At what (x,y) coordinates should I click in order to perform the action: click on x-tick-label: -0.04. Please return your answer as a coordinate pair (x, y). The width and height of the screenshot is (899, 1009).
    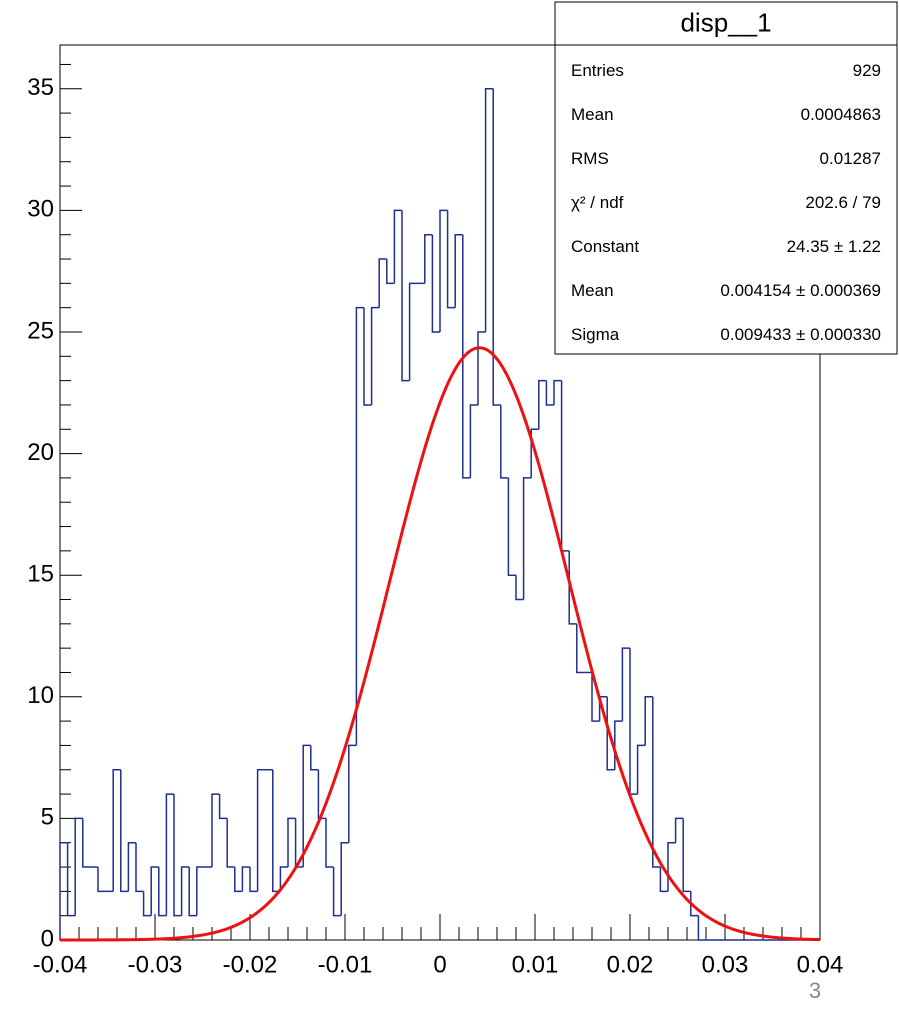
    Looking at the image, I should click on (60, 964).